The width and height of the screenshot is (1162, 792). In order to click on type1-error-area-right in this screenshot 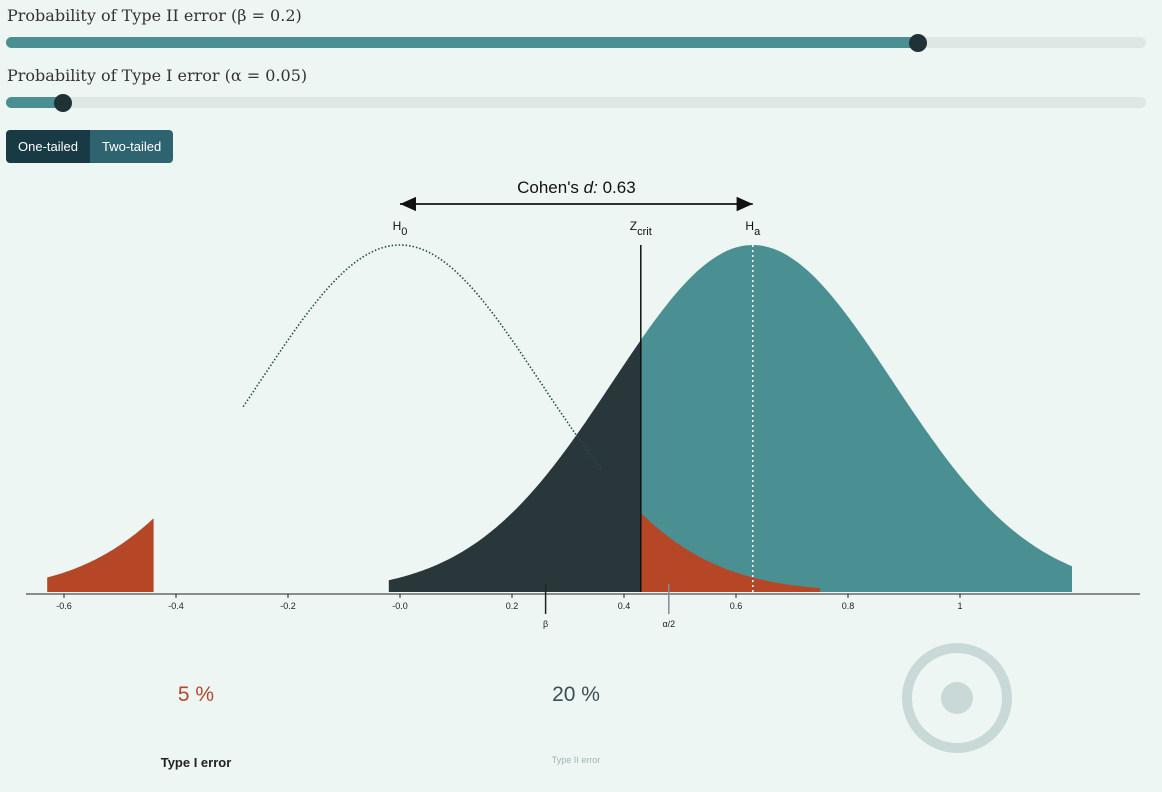, I will do `click(730, 552)`.